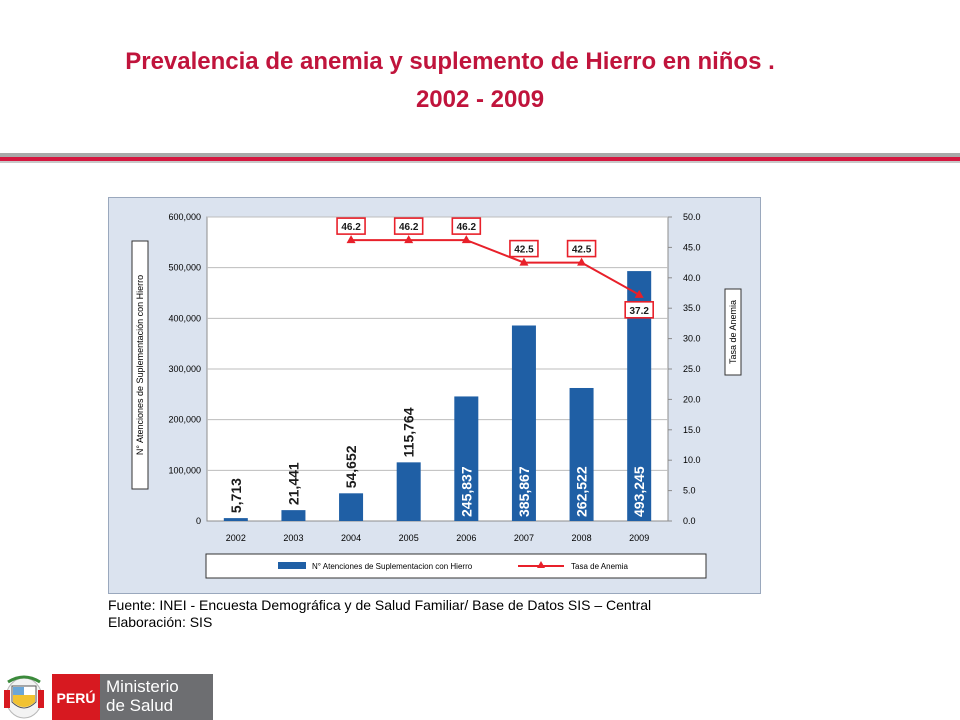 This screenshot has height=720, width=960. I want to click on ministerio-de-salud-logo: PERÚ Ministerio de Salud, so click(108, 697).